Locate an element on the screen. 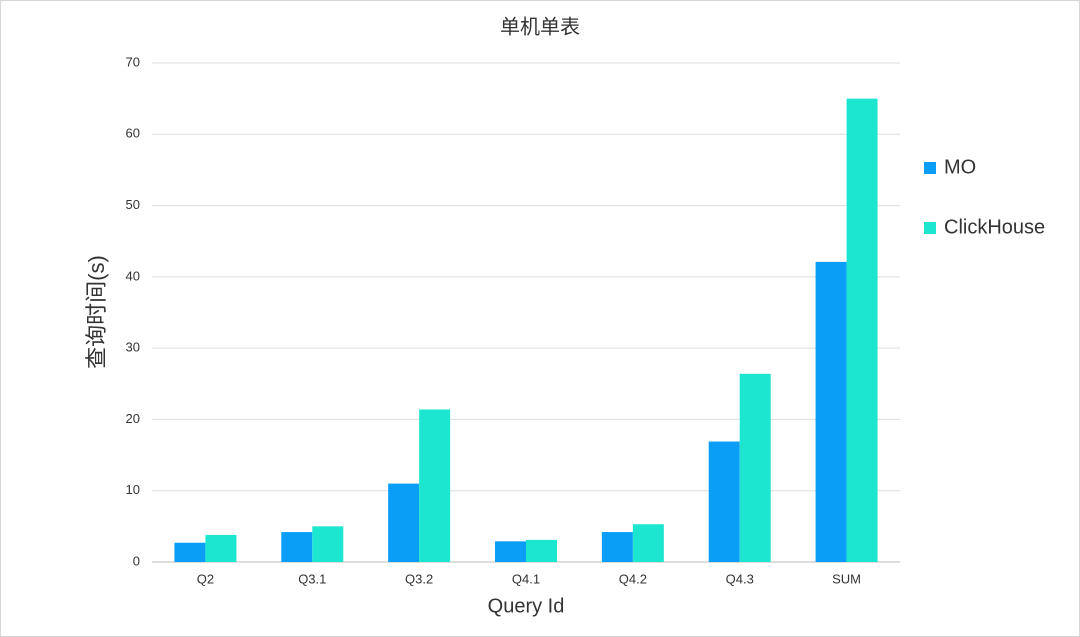  x-tick-label: Q3.2 is located at coordinates (419, 578).